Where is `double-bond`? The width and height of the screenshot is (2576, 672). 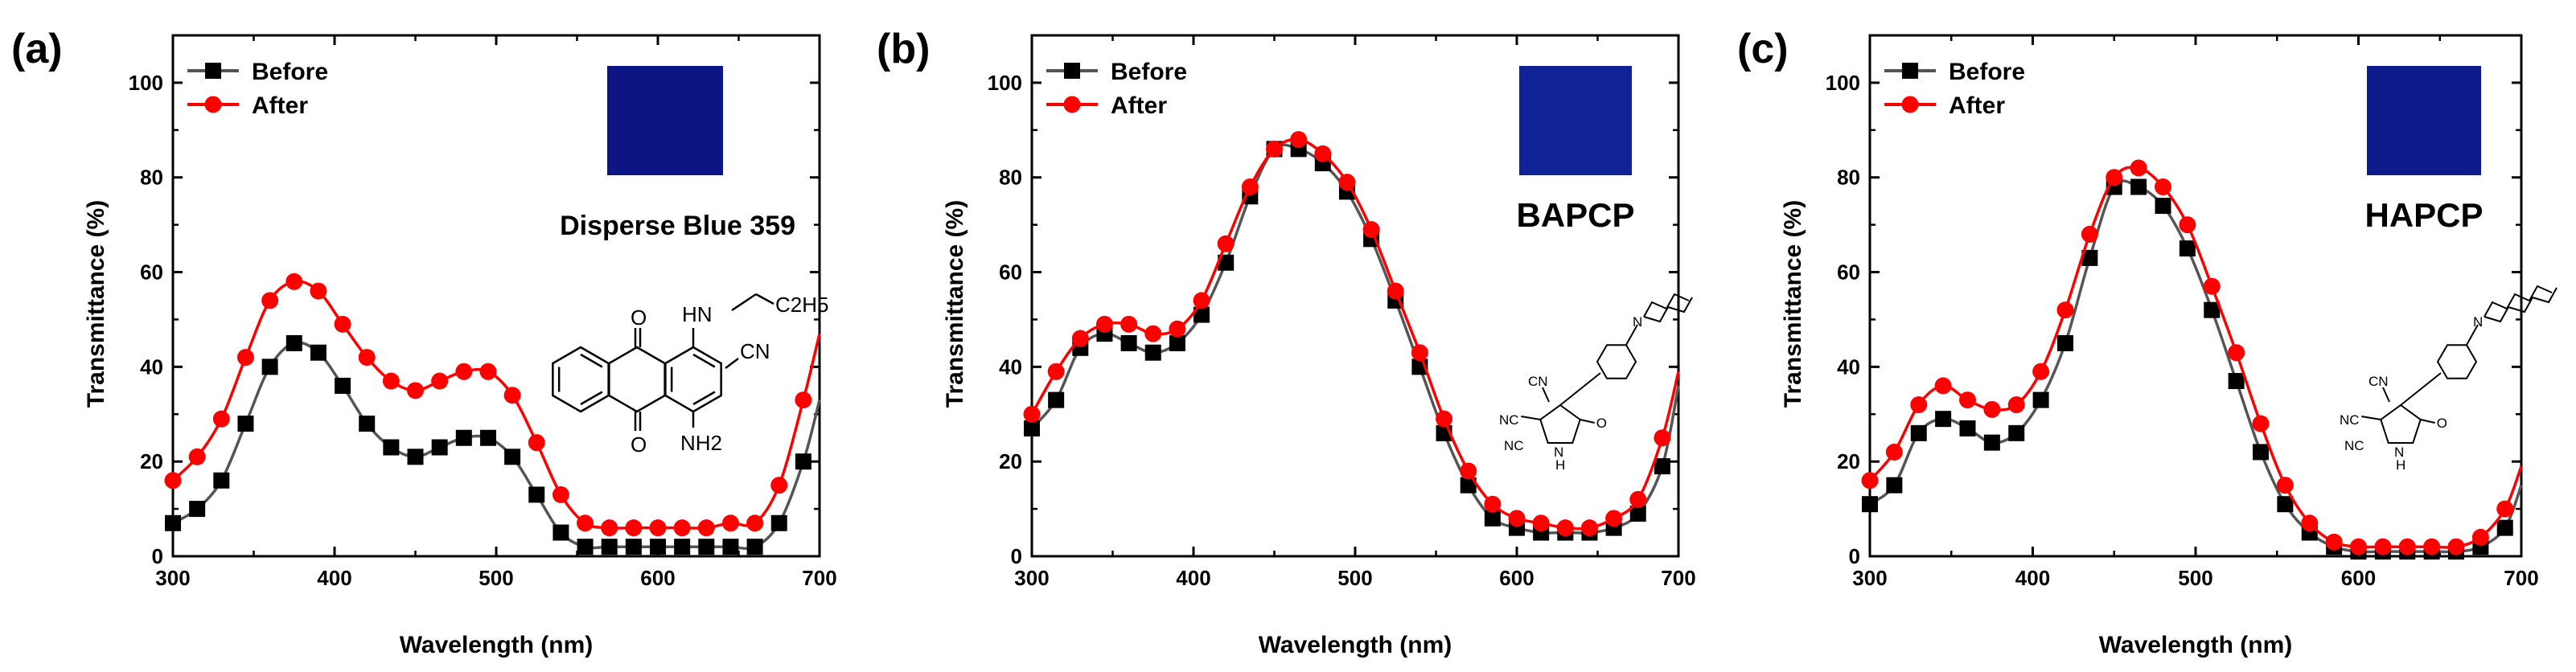
double-bond is located at coordinates (704, 360).